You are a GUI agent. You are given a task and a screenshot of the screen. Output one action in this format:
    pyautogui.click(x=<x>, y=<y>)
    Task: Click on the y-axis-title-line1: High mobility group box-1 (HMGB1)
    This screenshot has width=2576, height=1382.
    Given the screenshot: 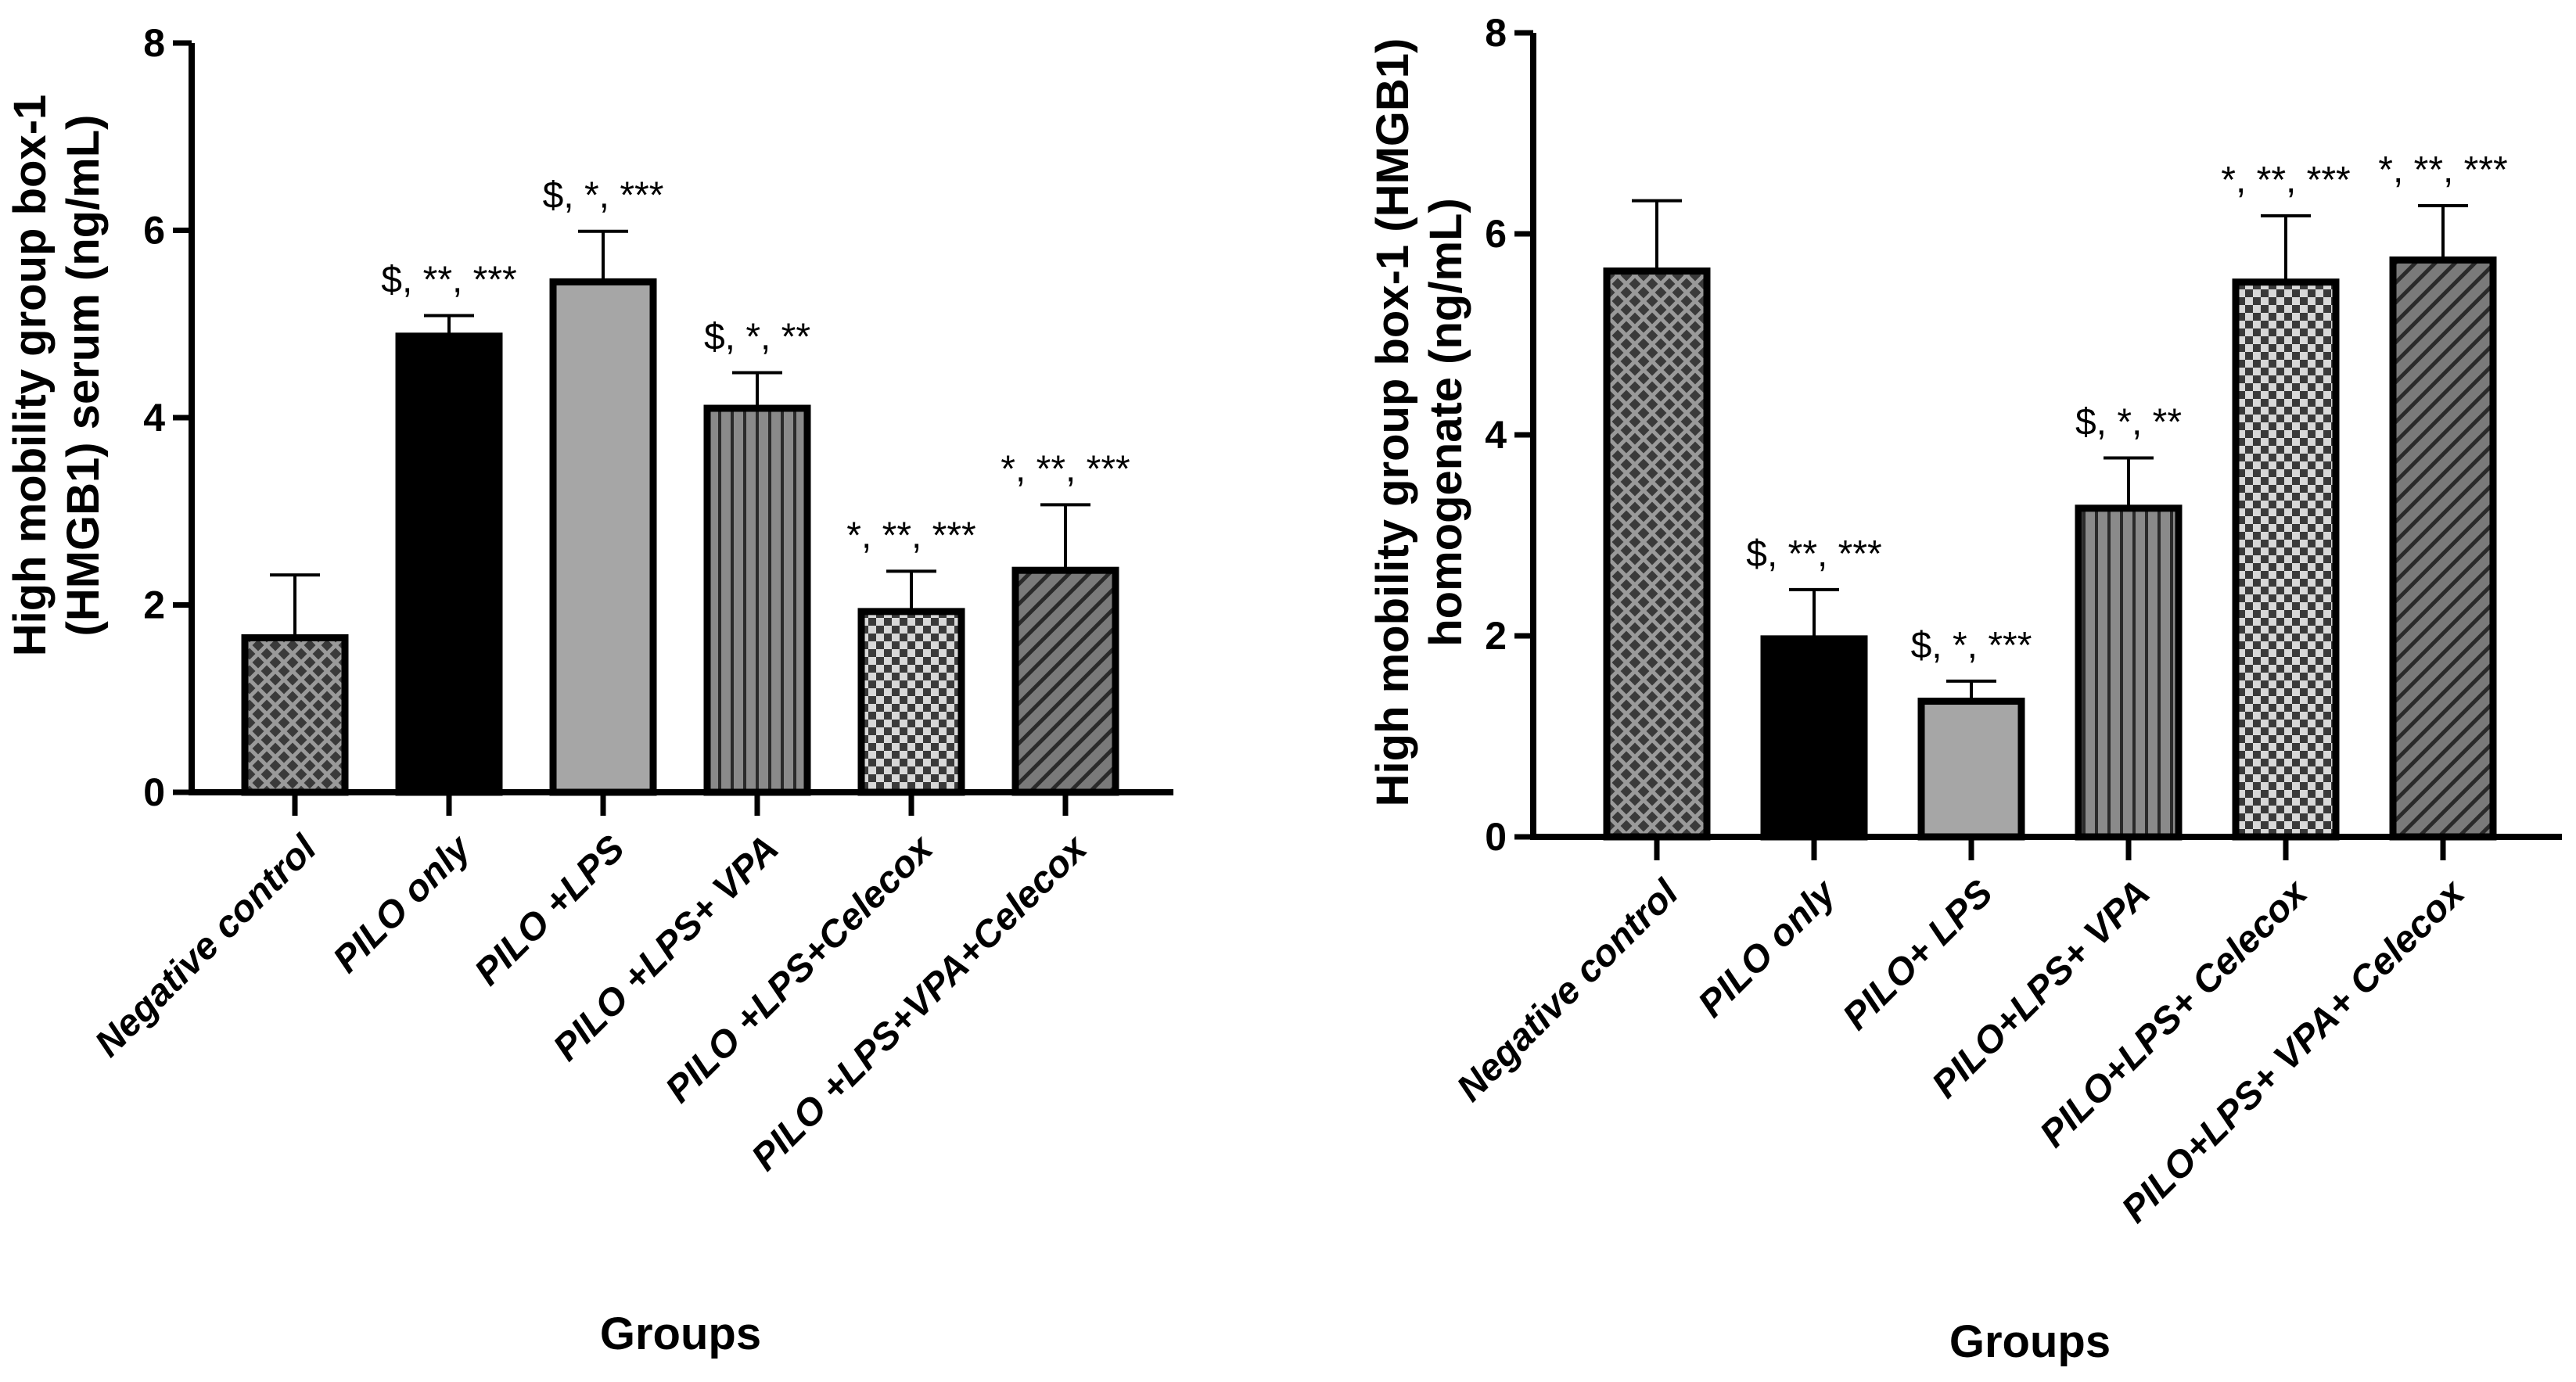 What is the action you would take?
    pyautogui.click(x=1393, y=423)
    